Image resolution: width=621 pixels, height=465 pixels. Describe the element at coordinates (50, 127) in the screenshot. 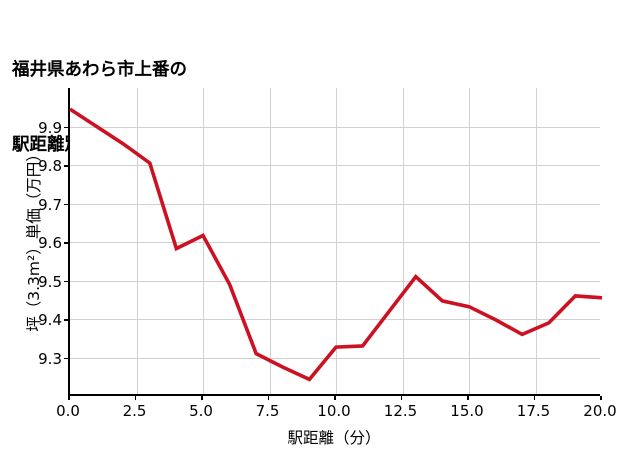

I see `y-tick-label: 9.9` at that location.